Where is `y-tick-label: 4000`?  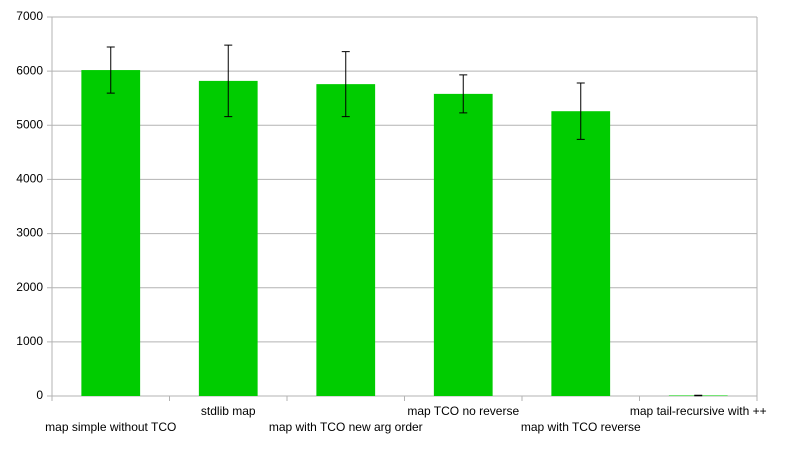
y-tick-label: 4000 is located at coordinates (29, 179).